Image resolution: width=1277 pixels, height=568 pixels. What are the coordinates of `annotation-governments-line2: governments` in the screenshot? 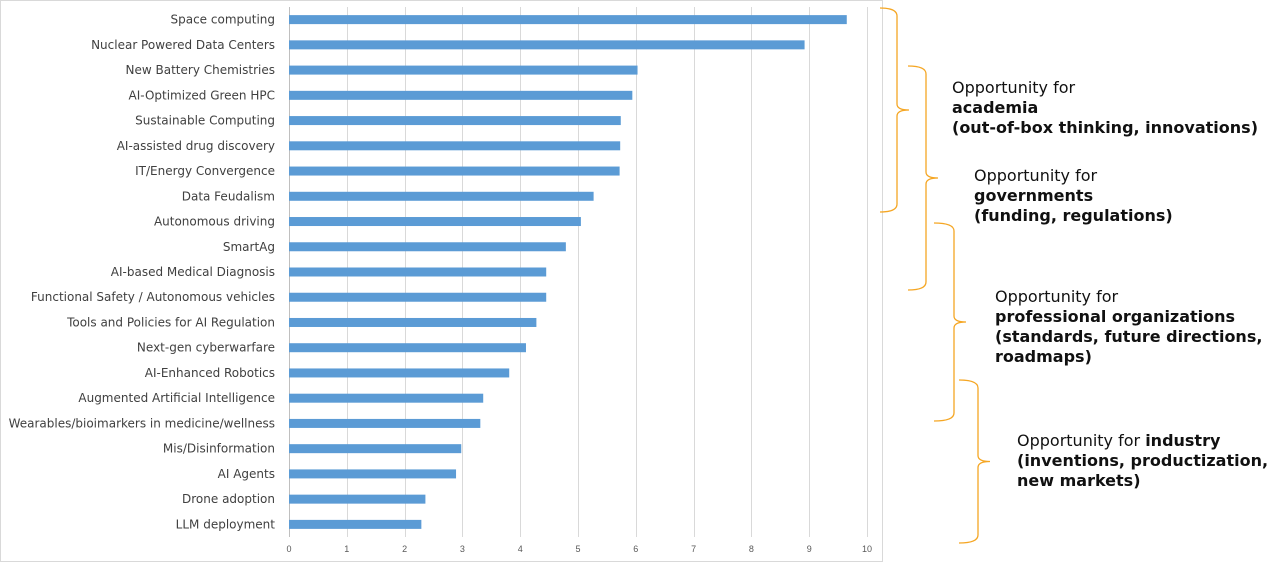 It's located at (1034, 195).